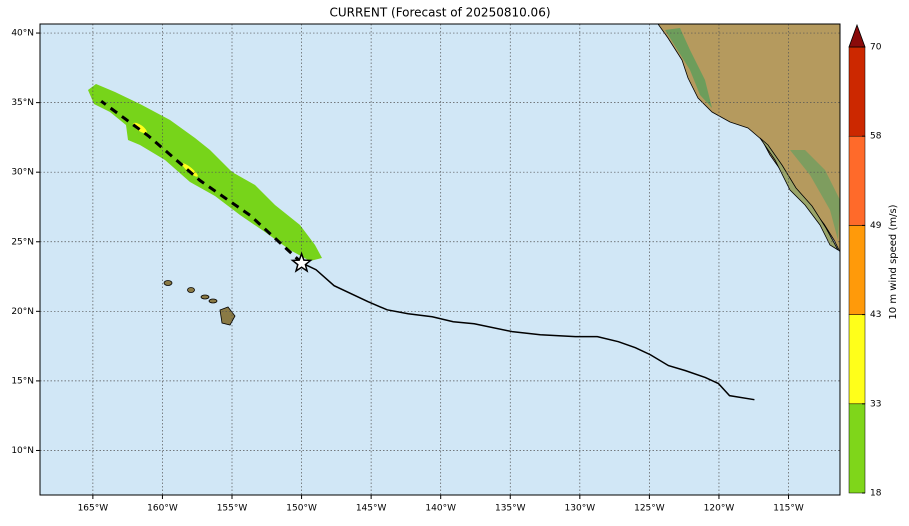 The width and height of the screenshot is (909, 526). Describe the element at coordinates (649, 509) in the screenshot. I see `x-tick-label: 125°W` at that location.